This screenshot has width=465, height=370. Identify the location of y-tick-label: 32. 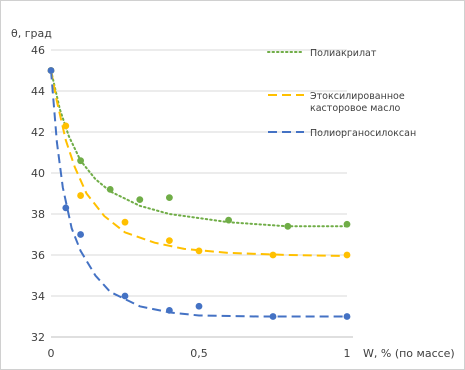
(38, 337).